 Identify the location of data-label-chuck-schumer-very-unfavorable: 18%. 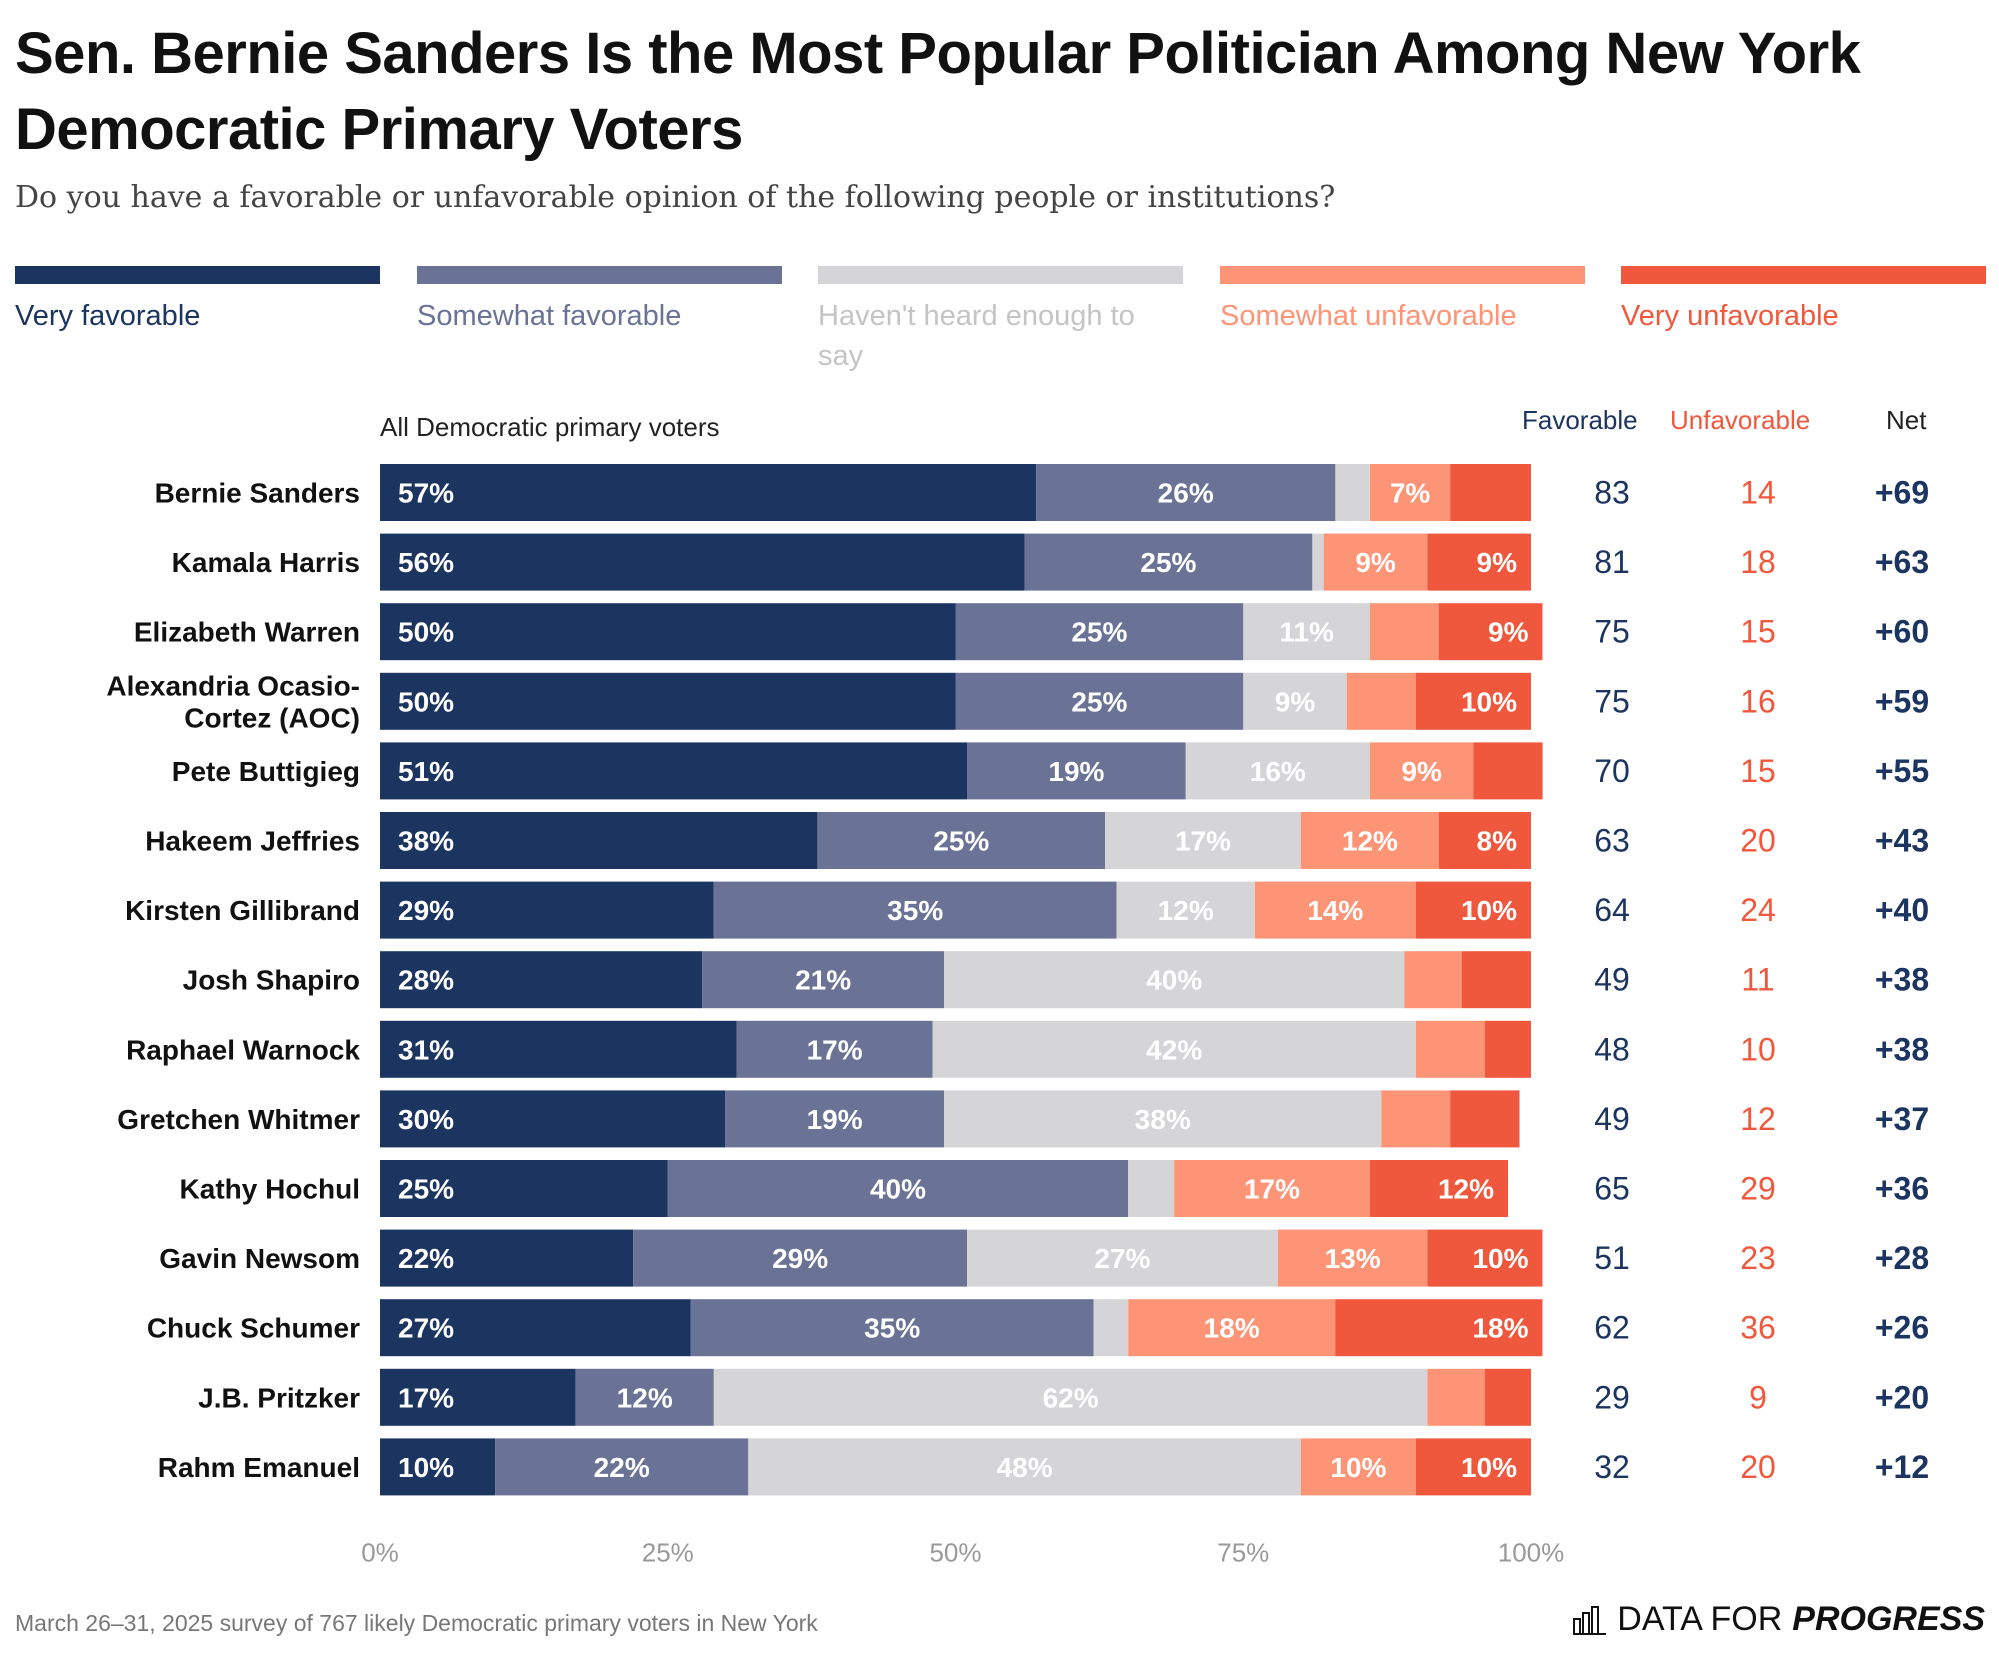
(1500, 1328).